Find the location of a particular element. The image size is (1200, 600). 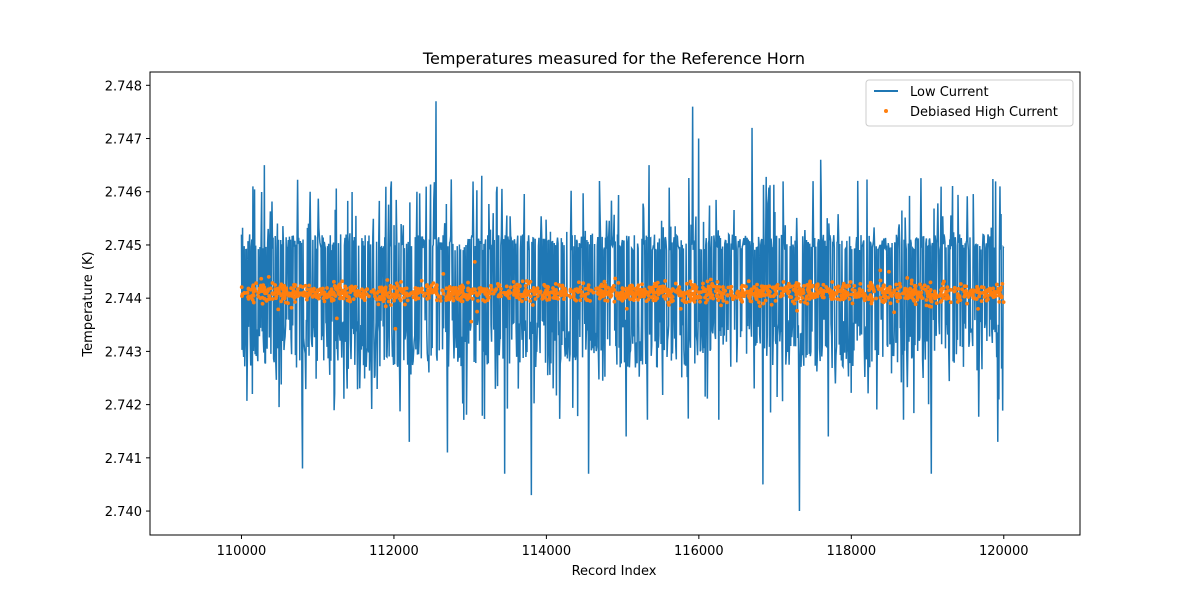

y-tick-label: 2.748 is located at coordinates (123, 86).